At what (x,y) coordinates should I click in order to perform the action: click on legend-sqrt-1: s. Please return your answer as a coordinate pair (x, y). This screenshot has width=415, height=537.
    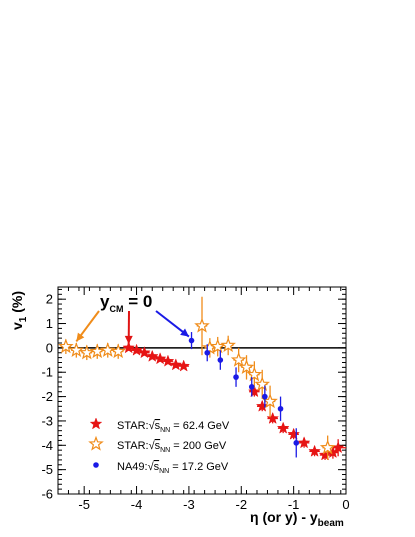
    Looking at the image, I should click on (158, 446).